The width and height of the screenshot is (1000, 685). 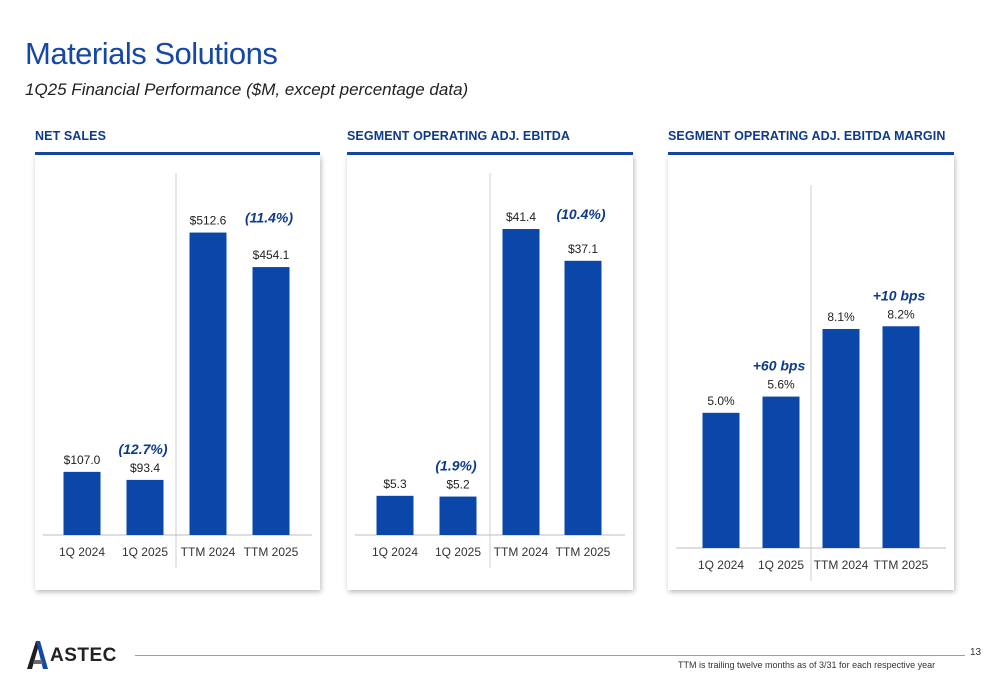 What do you see at coordinates (142, 449) in the screenshot?
I see `net-sales-change-annotation: (12.7%)` at bounding box center [142, 449].